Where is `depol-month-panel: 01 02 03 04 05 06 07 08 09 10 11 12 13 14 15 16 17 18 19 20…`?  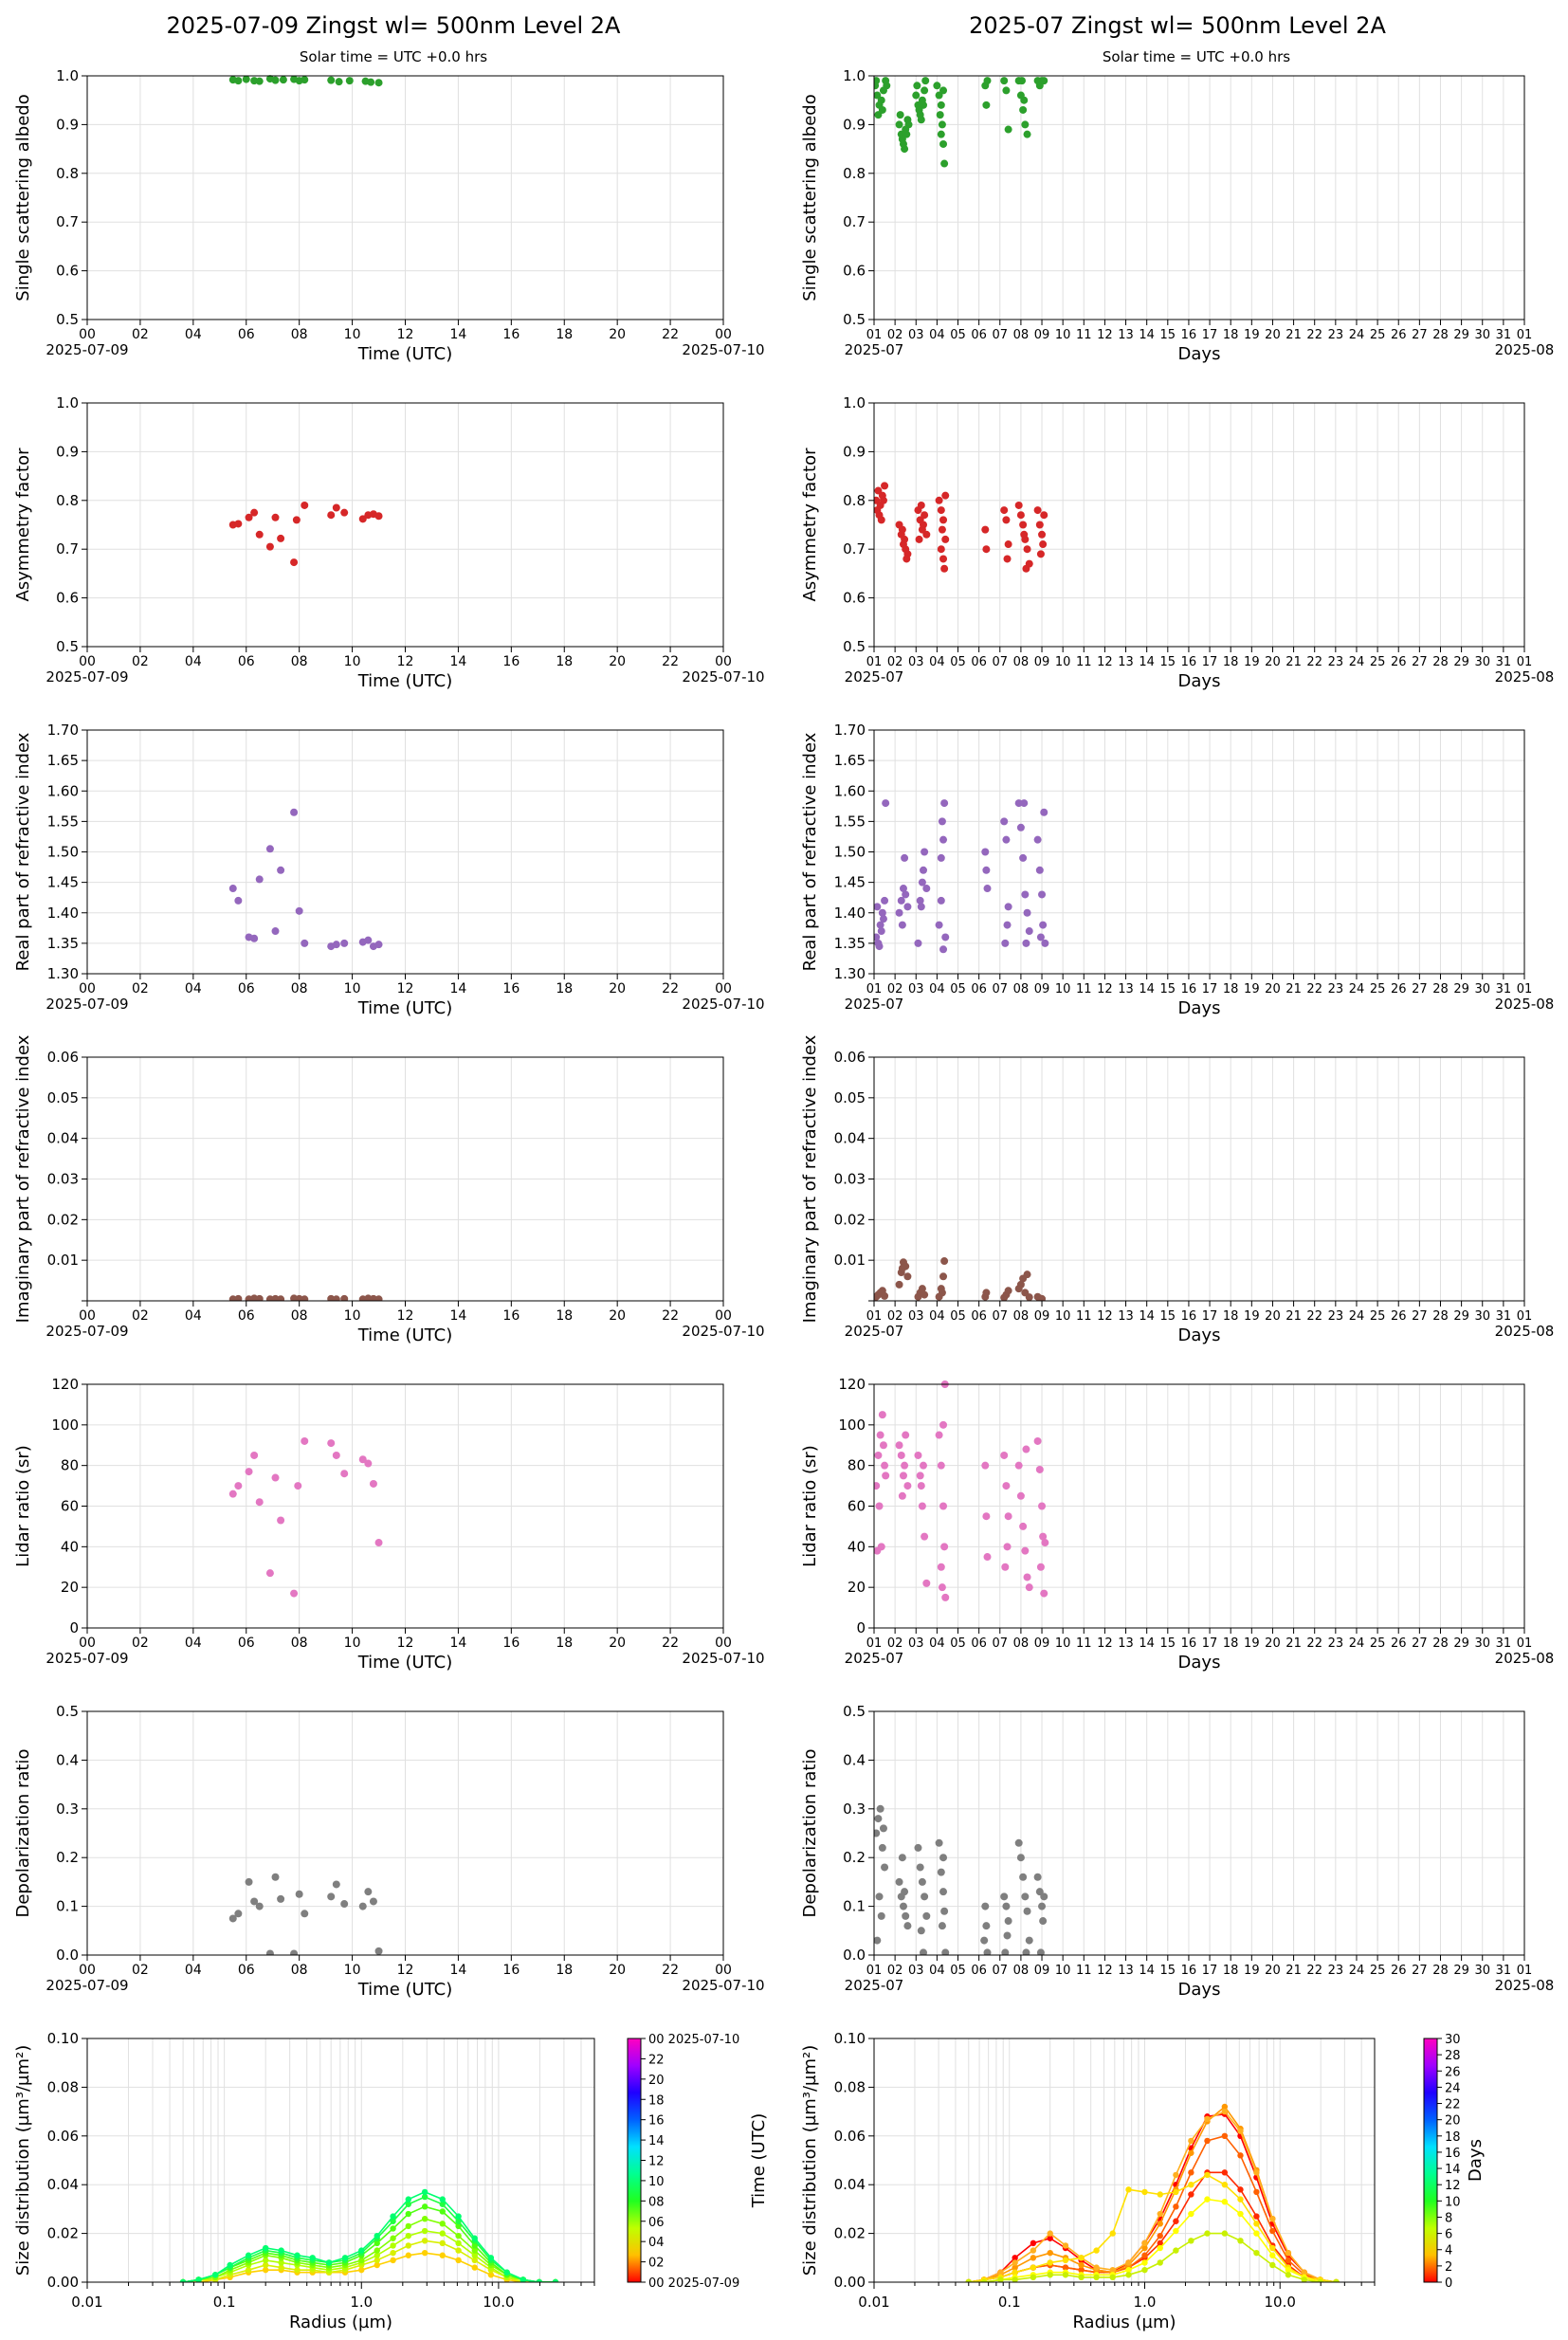 depol-month-panel: 01 02 03 04 05 06 07 08 09 10 11 12 13 14 15 16 17 18 19 20… is located at coordinates (1177, 1851).